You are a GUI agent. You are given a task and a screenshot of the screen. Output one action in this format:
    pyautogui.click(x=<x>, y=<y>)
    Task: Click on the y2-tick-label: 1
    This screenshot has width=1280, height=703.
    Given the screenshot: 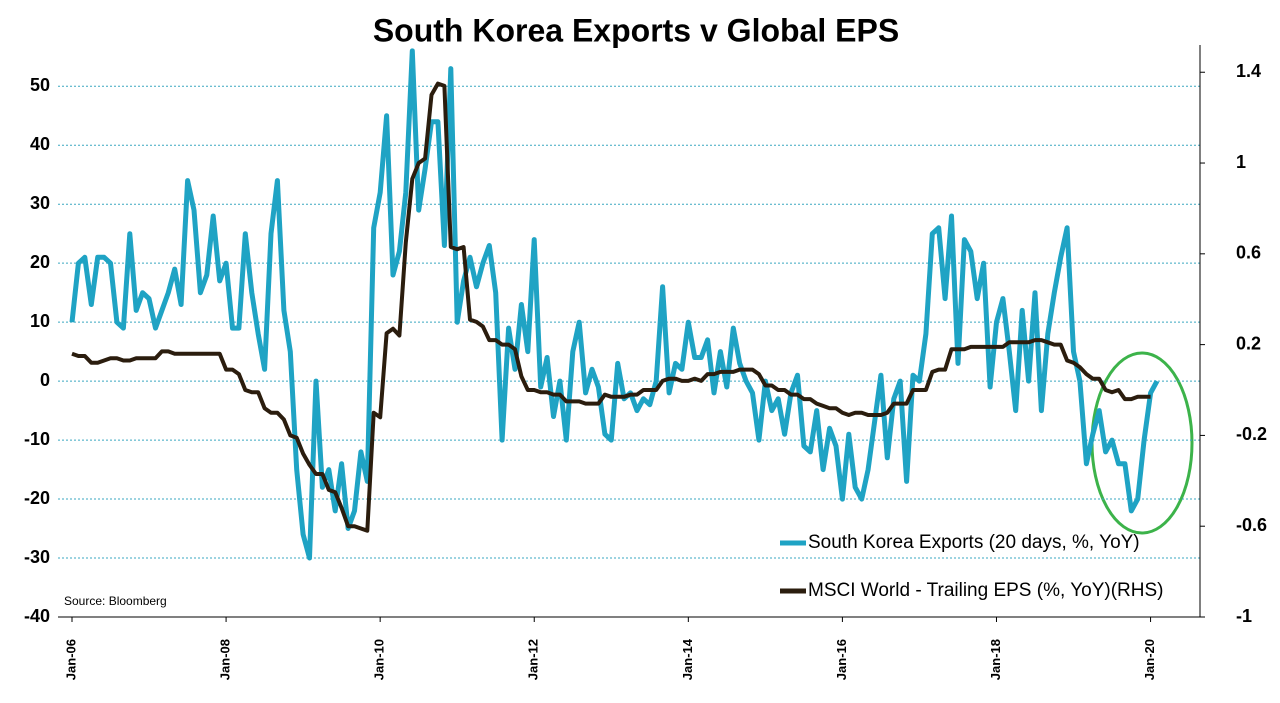 What is the action you would take?
    pyautogui.click(x=1241, y=162)
    